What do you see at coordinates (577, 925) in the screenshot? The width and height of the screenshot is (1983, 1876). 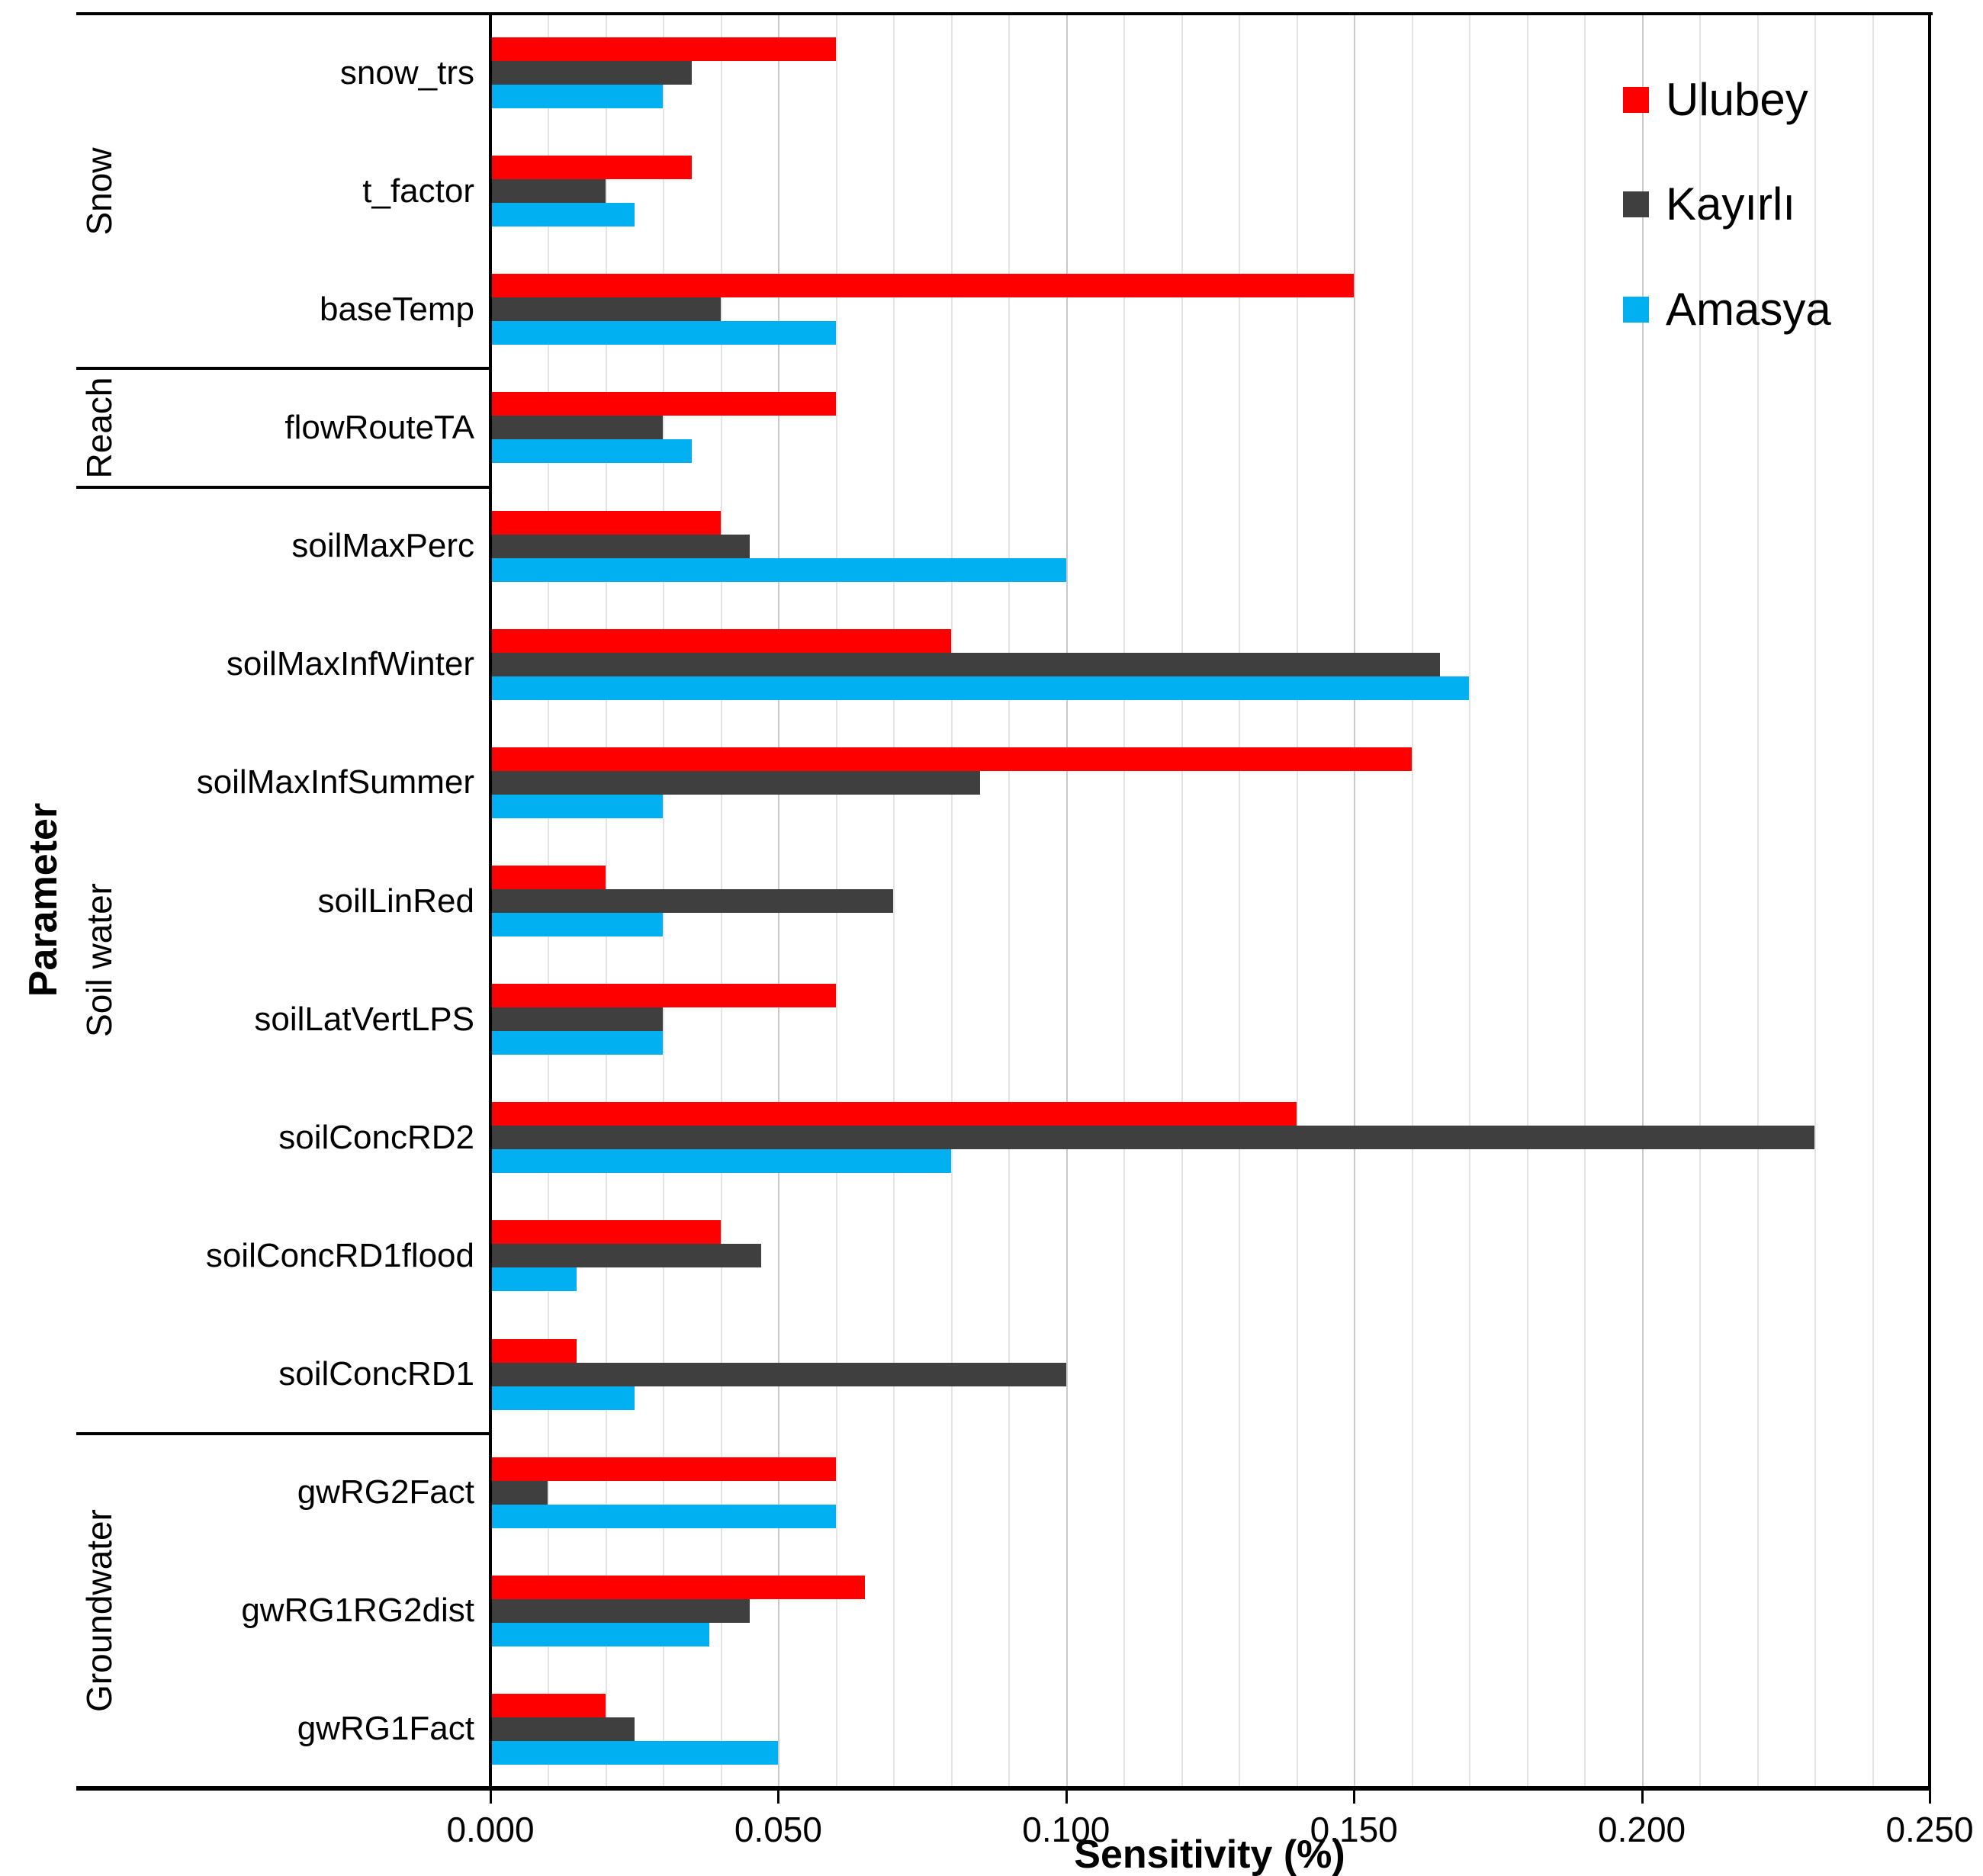 I see `bar-soilLinRed-amasya` at bounding box center [577, 925].